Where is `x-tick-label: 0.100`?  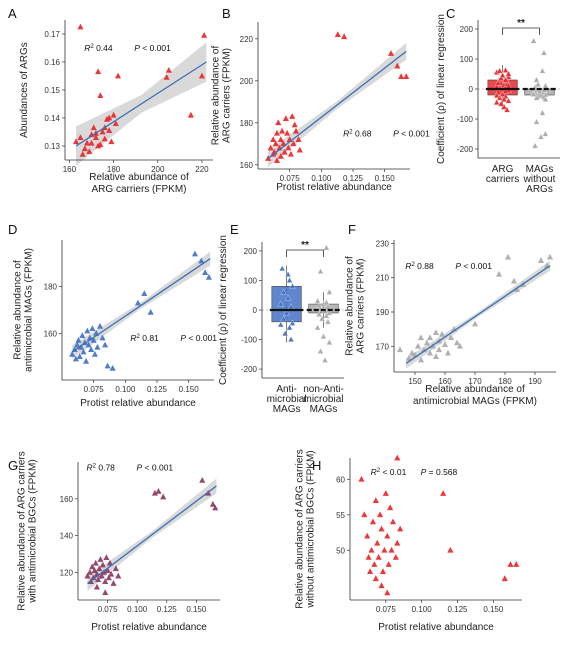
x-tick-label: 0.100 is located at coordinates (125, 389).